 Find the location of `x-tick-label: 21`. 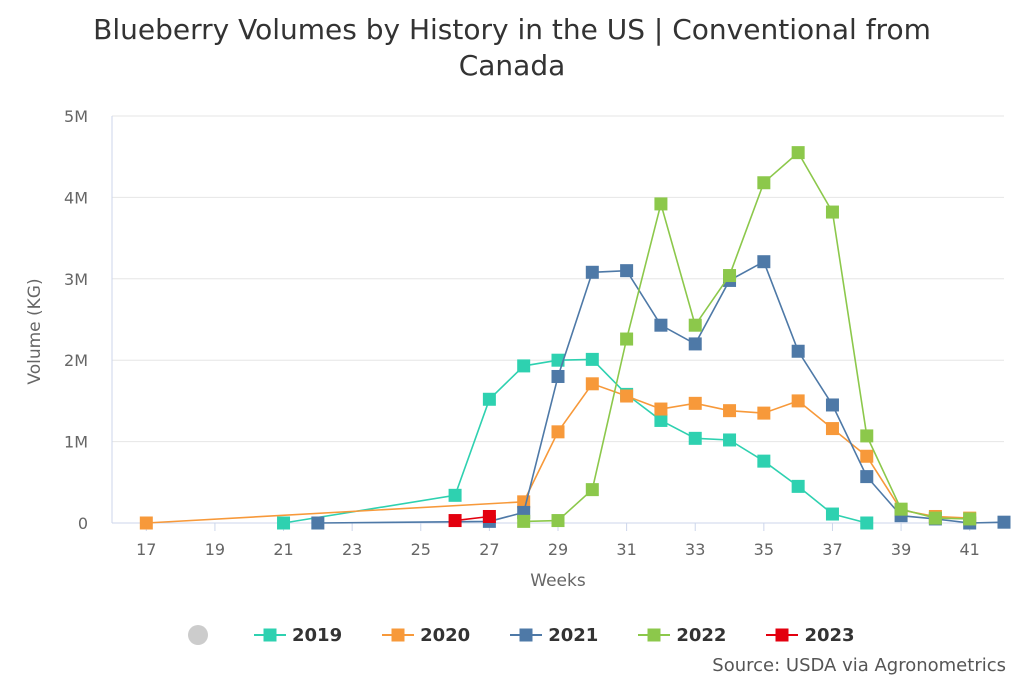

x-tick-label: 21 is located at coordinates (283, 549).